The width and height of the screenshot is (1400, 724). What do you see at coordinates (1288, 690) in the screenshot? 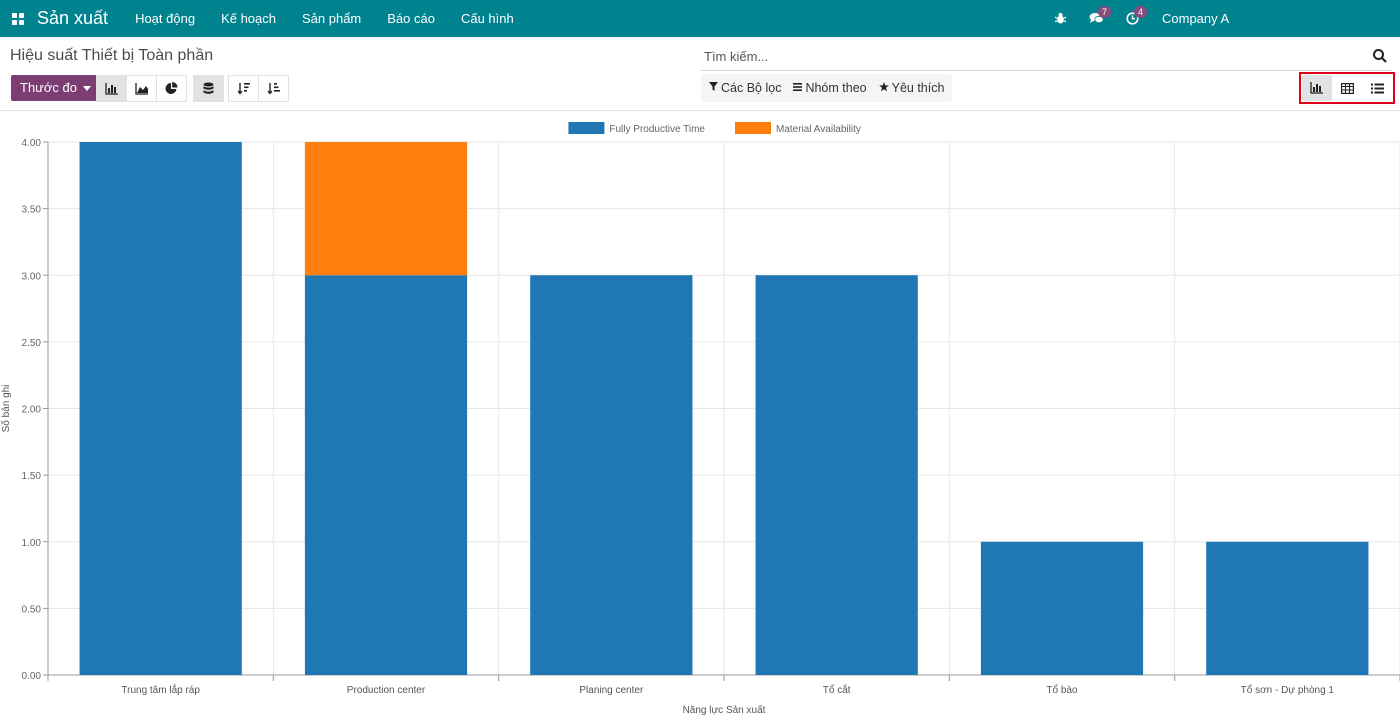
I see `x-tick-label: Tổ sơn - Dự phòng 1` at bounding box center [1288, 690].